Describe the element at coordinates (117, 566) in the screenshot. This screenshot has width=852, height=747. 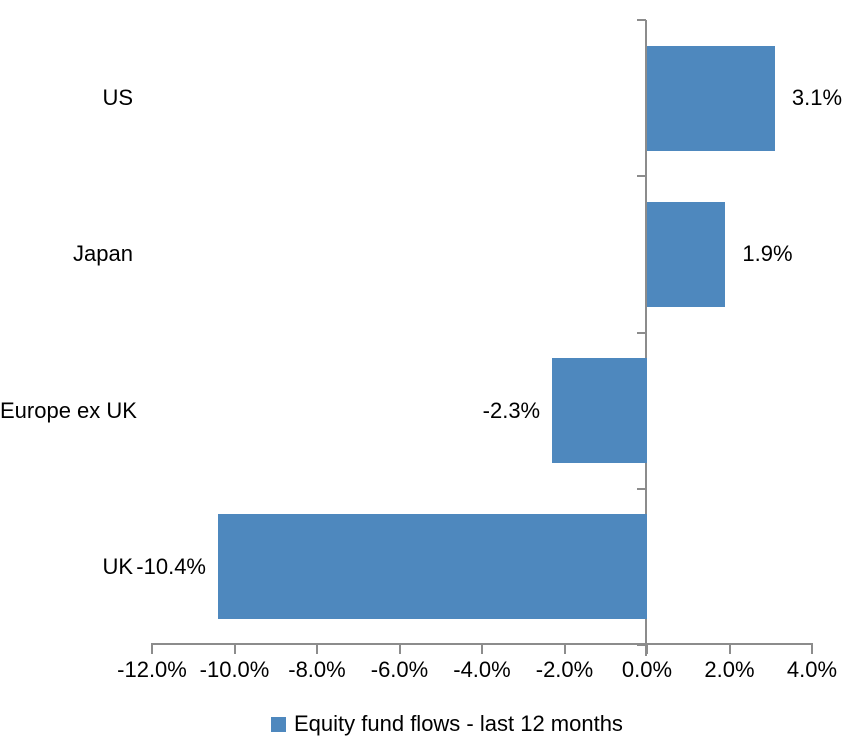
I see `category-label-uk: UK` at that location.